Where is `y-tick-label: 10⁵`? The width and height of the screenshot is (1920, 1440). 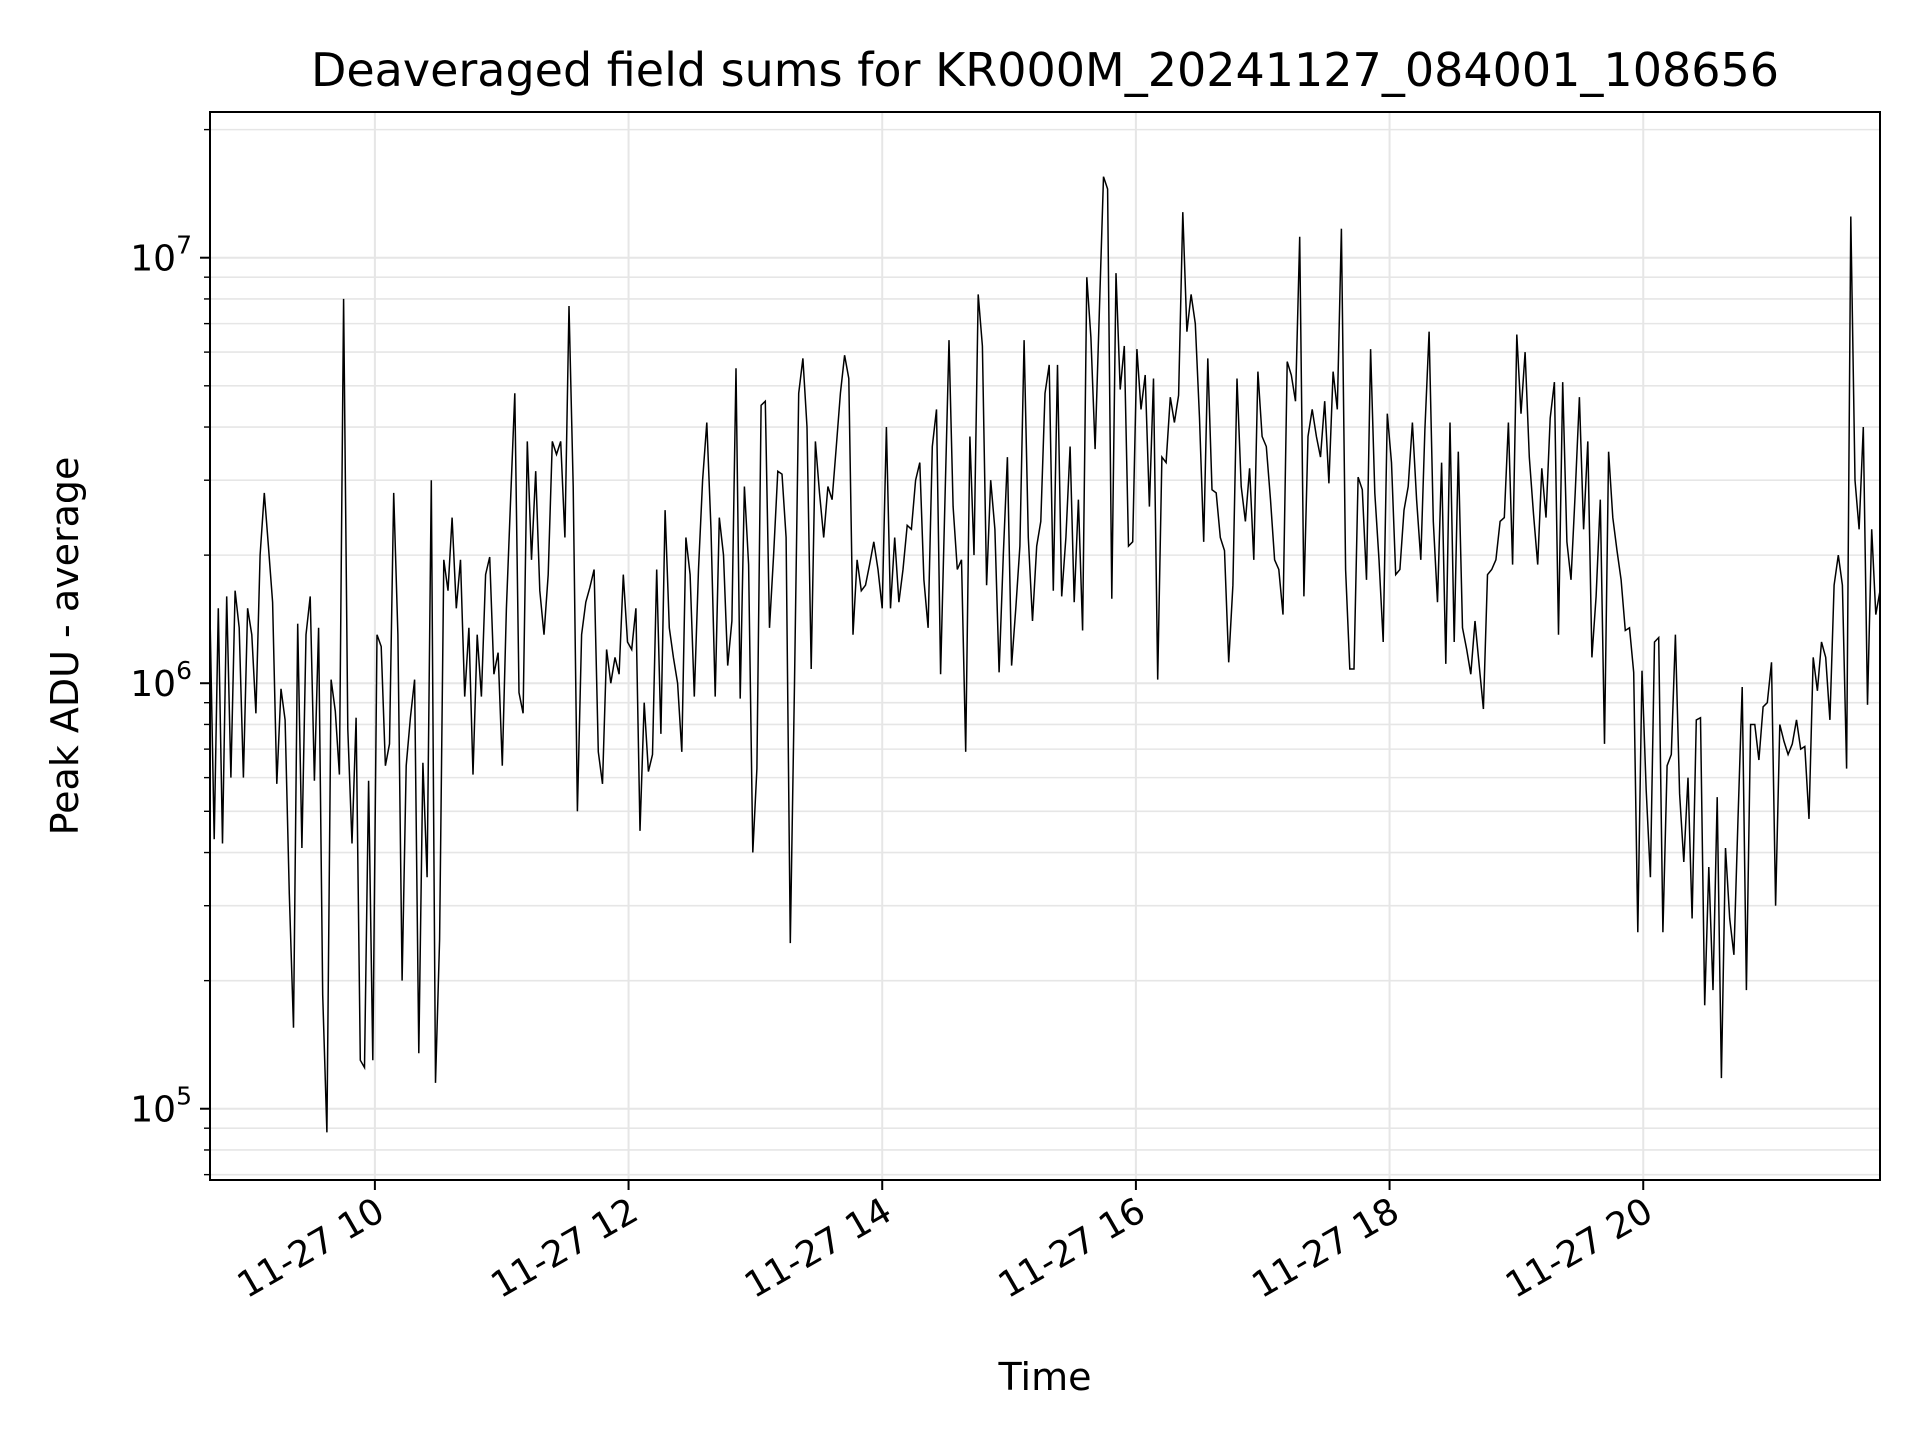
y-tick-label: 10⁵ is located at coordinates (161, 1106).